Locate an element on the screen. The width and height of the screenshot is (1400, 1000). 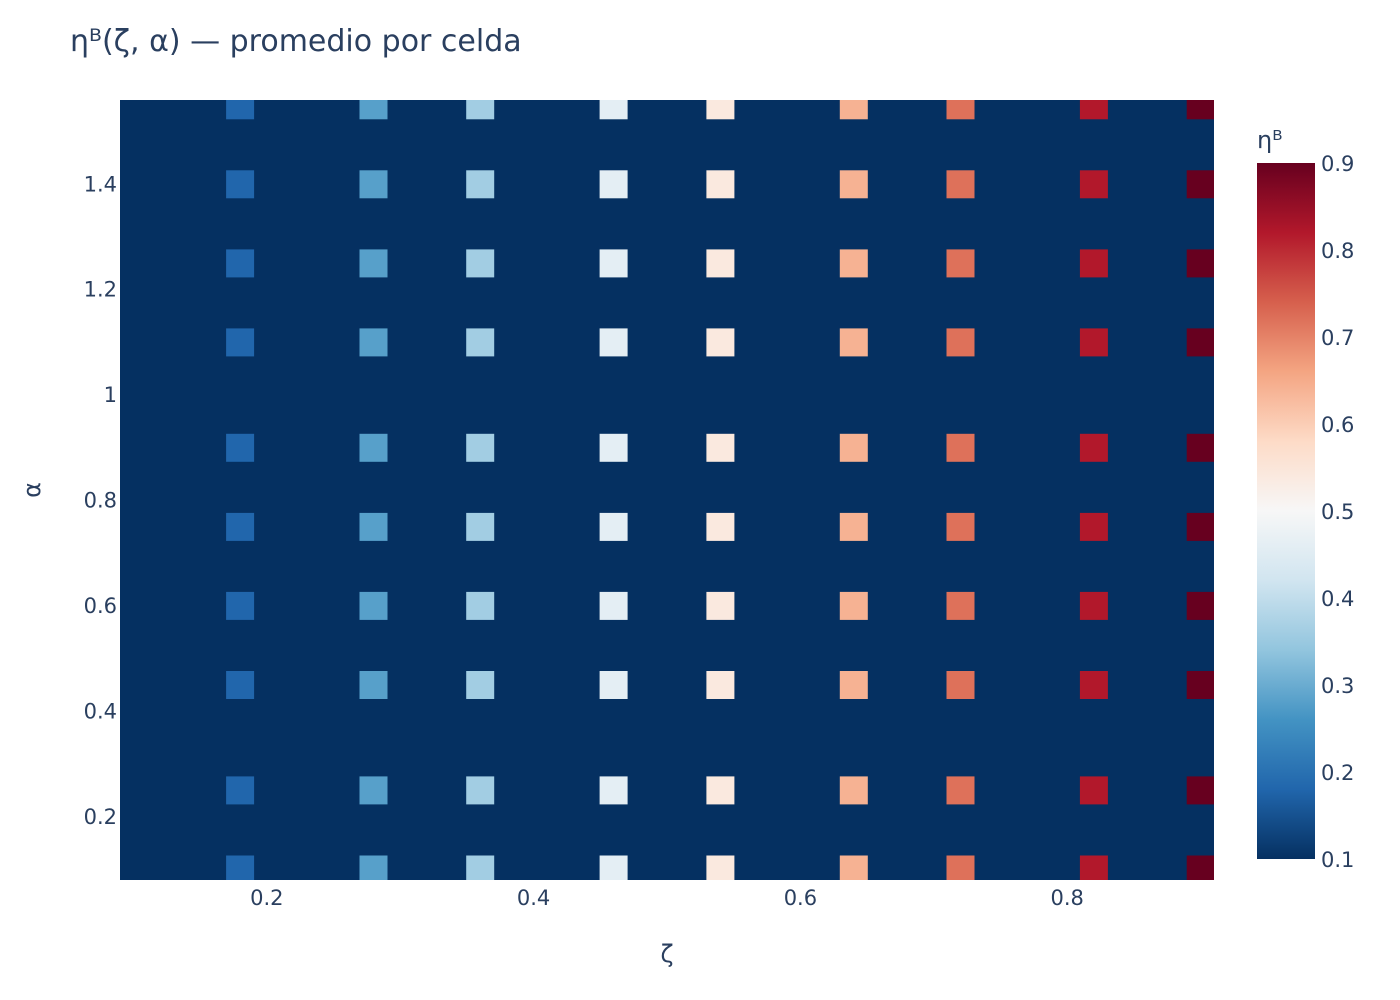
y-tick-label: 0.2 is located at coordinates (100, 817).